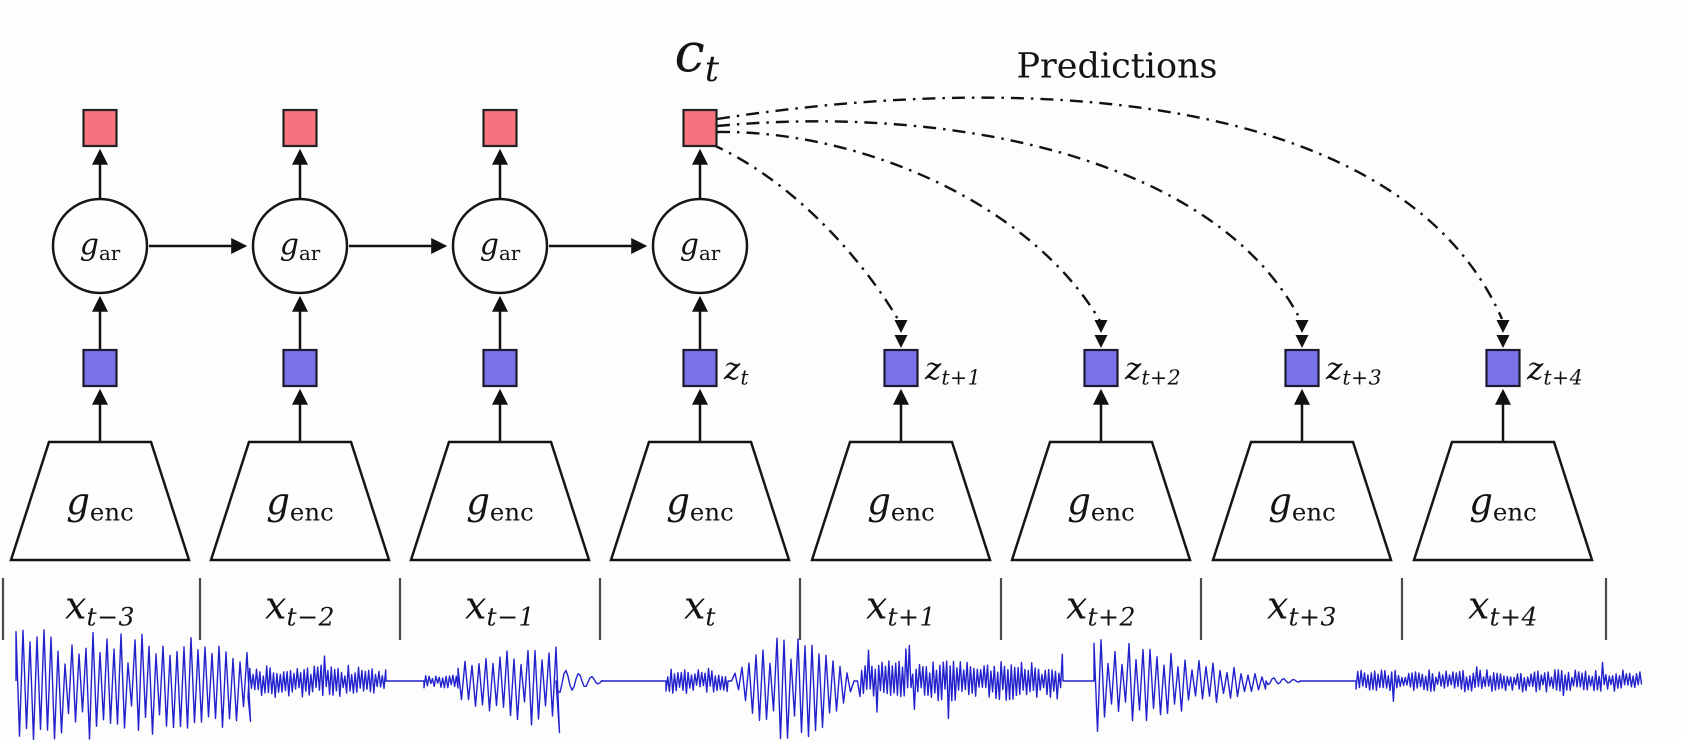 The width and height of the screenshot is (1681, 742). I want to click on segment-label: xt, so click(700, 607).